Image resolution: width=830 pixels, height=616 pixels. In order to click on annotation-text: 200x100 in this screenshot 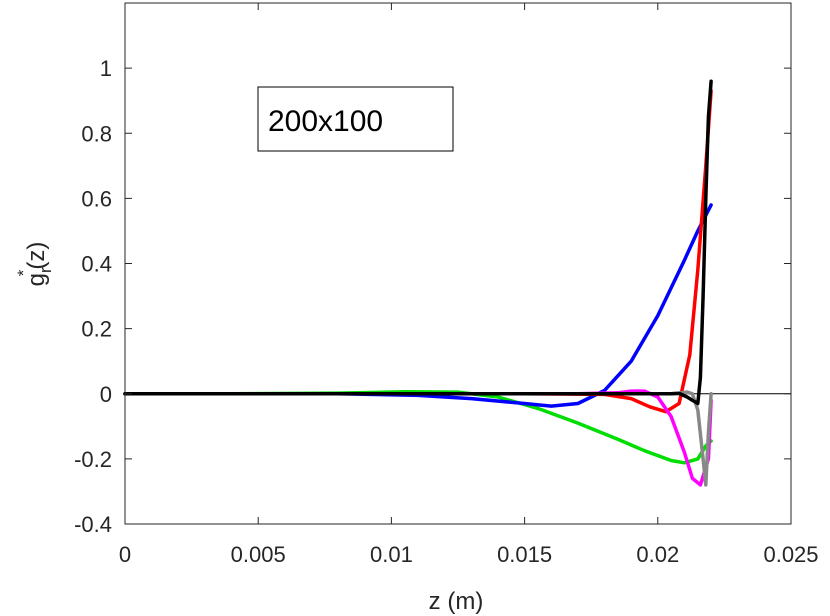, I will do `click(325, 121)`.